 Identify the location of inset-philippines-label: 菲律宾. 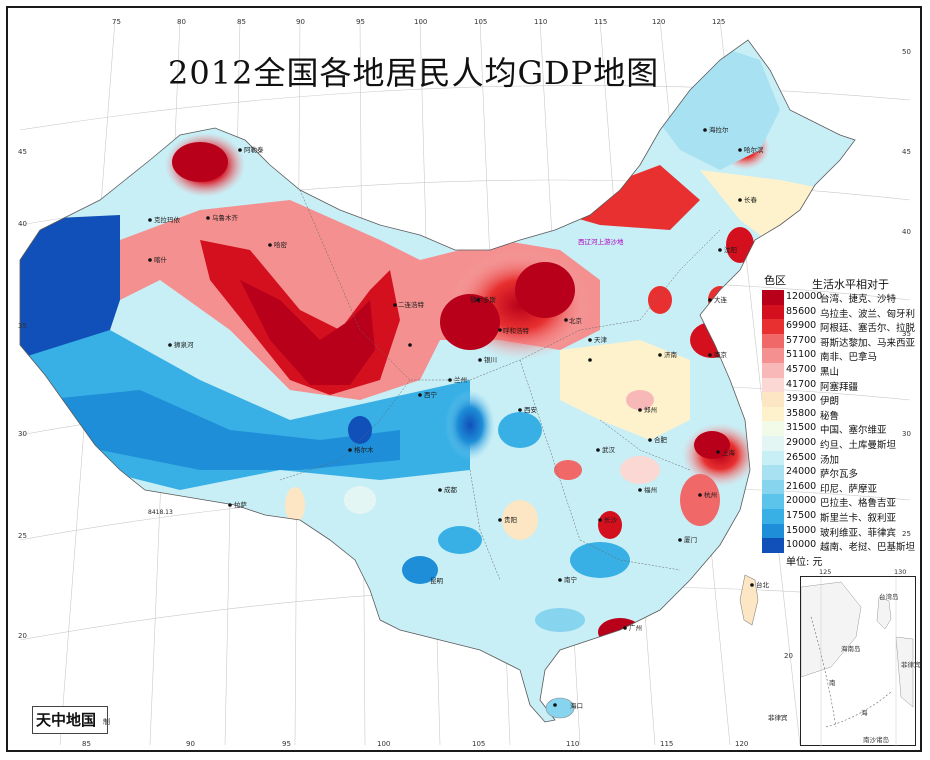
(911, 665).